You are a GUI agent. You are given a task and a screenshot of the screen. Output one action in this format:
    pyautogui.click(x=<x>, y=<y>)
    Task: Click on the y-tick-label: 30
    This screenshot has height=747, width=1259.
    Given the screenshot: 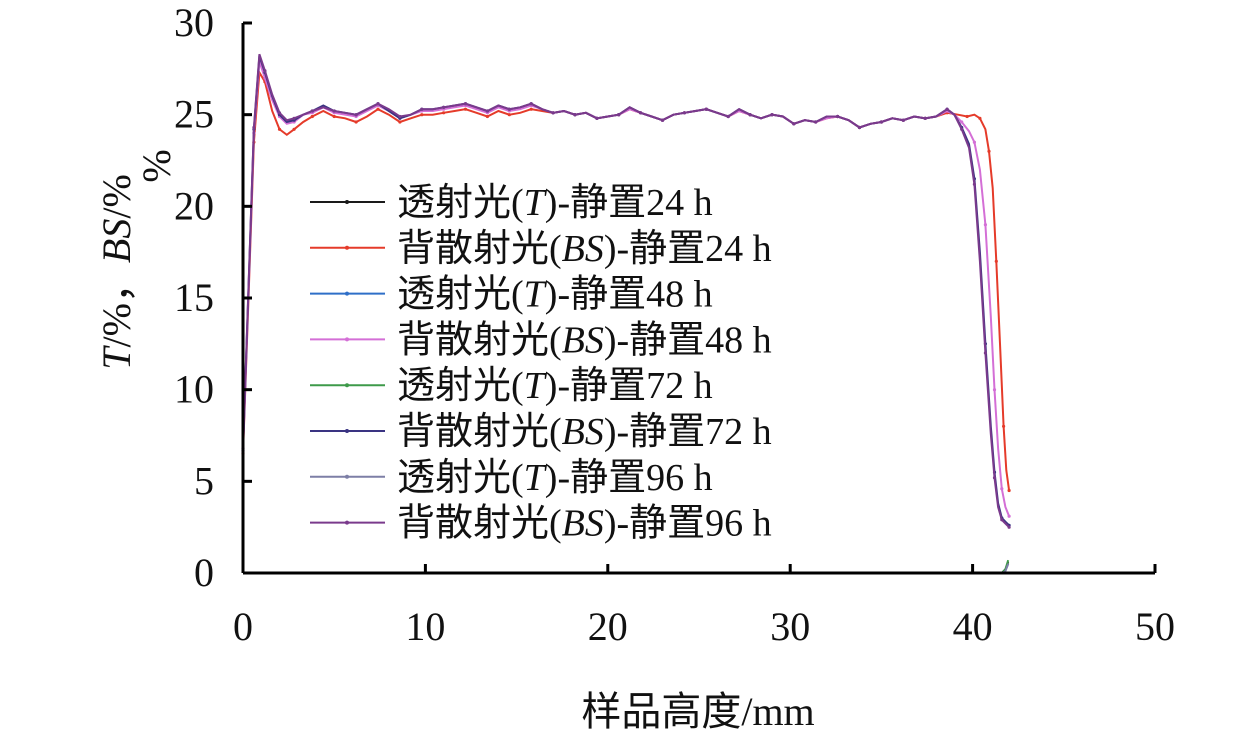 What is the action you would take?
    pyautogui.click(x=194, y=22)
    